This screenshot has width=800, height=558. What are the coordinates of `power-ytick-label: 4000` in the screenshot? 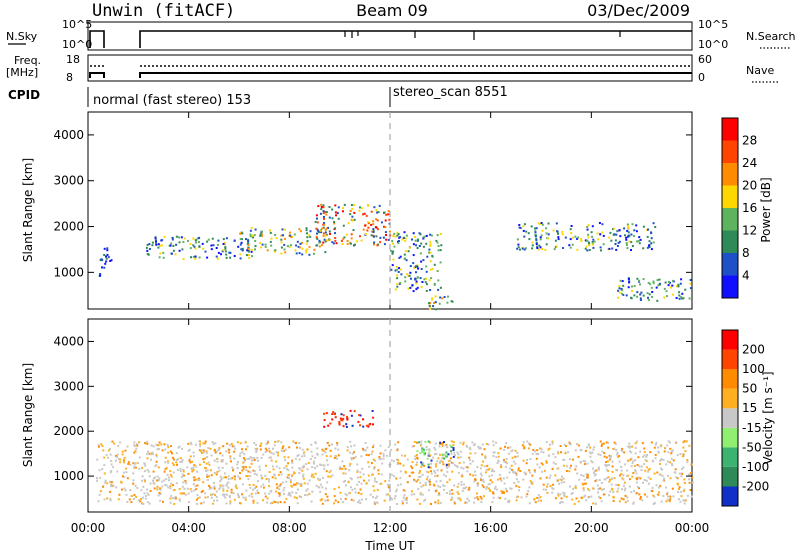 It's located at (68, 135).